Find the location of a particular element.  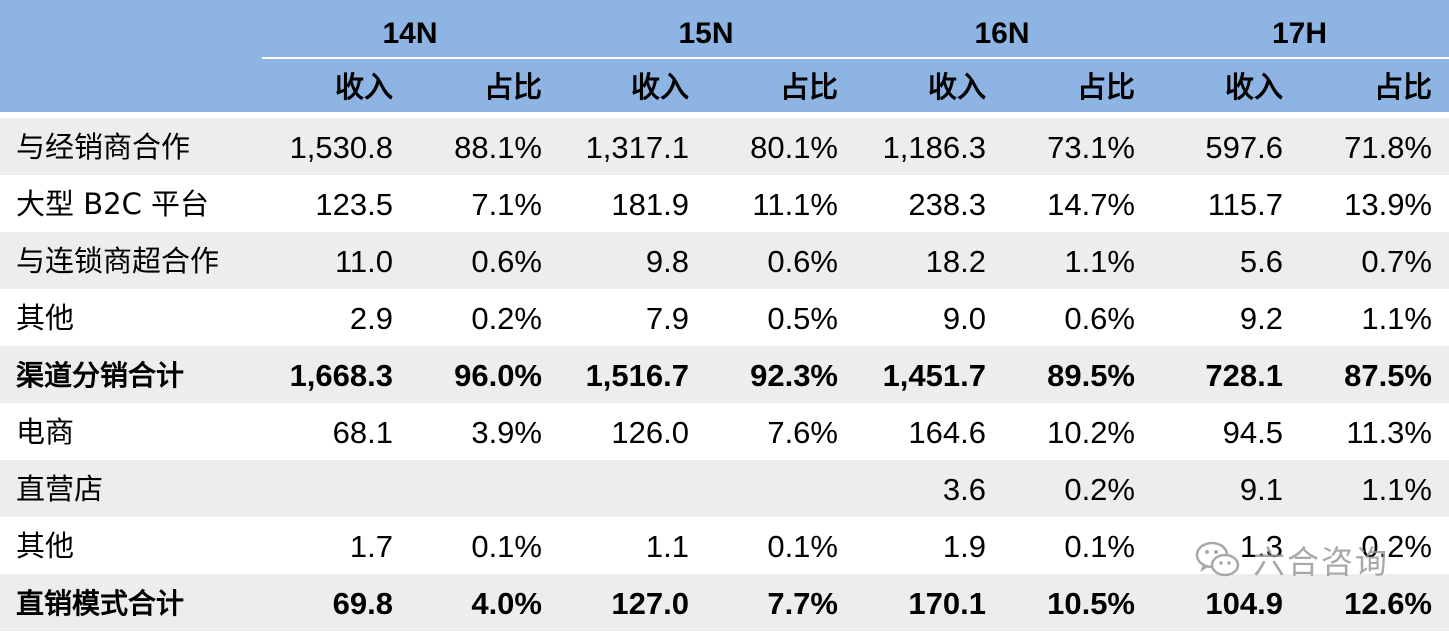

share-cell-15n: 11.1% is located at coordinates (795, 204).